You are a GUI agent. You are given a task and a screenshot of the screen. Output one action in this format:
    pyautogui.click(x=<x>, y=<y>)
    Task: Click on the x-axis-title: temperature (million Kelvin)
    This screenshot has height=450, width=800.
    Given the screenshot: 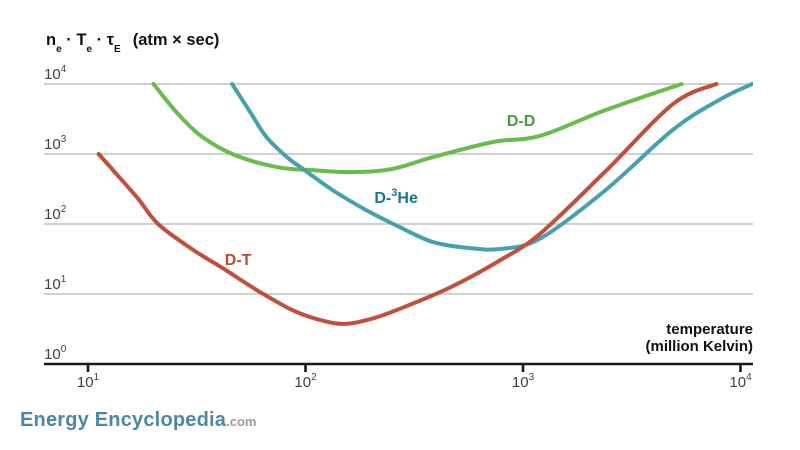 What is the action you would take?
    pyautogui.click(x=699, y=338)
    